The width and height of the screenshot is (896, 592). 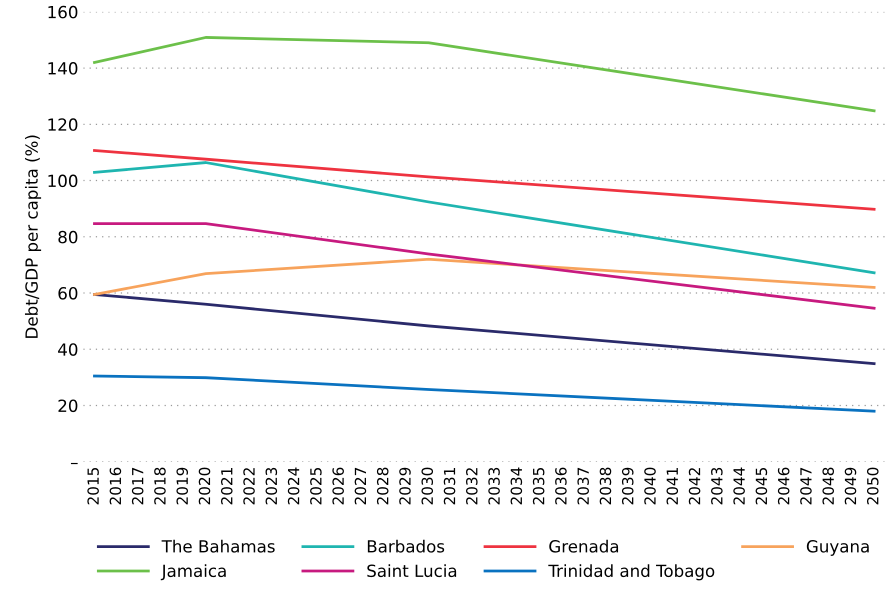 What do you see at coordinates (294, 485) in the screenshot?
I see `x-tick-label: 2024` at bounding box center [294, 485].